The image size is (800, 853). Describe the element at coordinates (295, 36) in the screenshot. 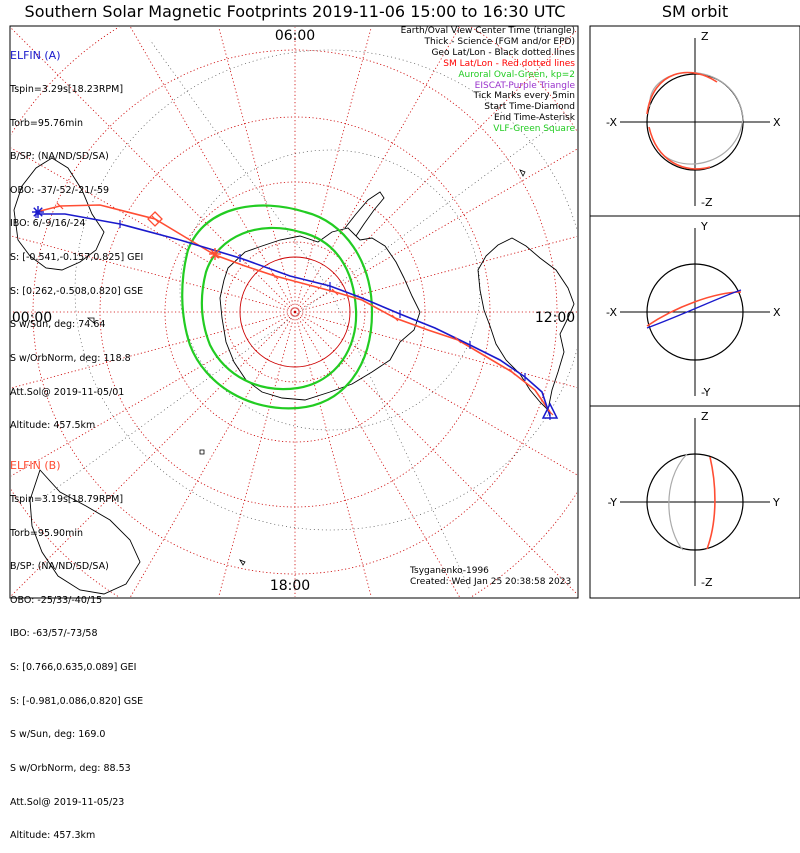

I see `mlt-label-top: 06:00` at that location.